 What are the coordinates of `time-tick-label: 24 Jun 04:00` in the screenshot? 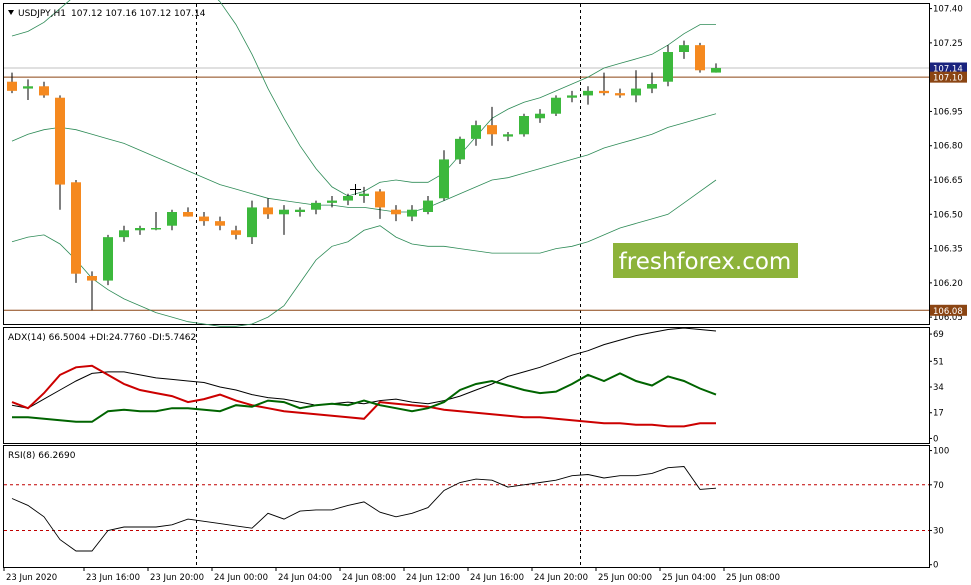 It's located at (305, 578).